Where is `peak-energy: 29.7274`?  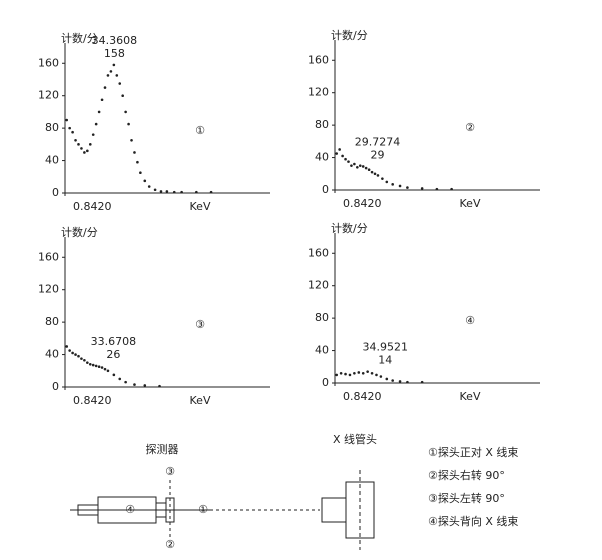 peak-energy: 29.7274 is located at coordinates (378, 141).